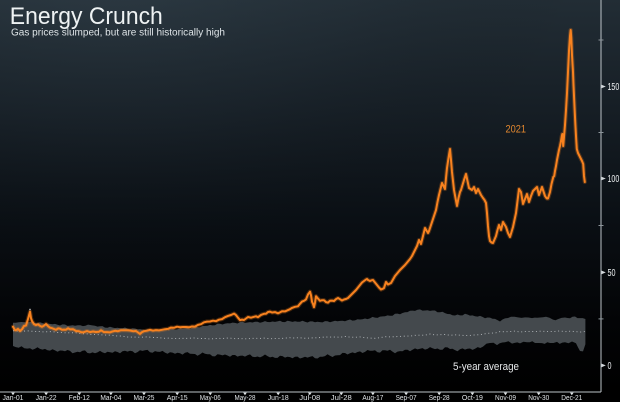  Describe the element at coordinates (614, 87) in the screenshot. I see `svg-text: 150` at that location.